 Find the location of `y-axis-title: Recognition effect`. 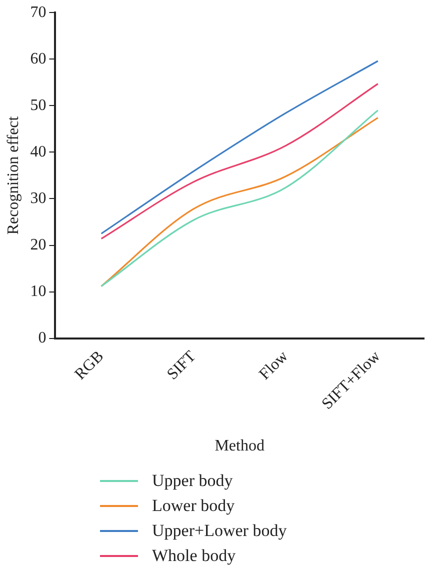

y-axis-title: Recognition effect is located at coordinates (13, 175).